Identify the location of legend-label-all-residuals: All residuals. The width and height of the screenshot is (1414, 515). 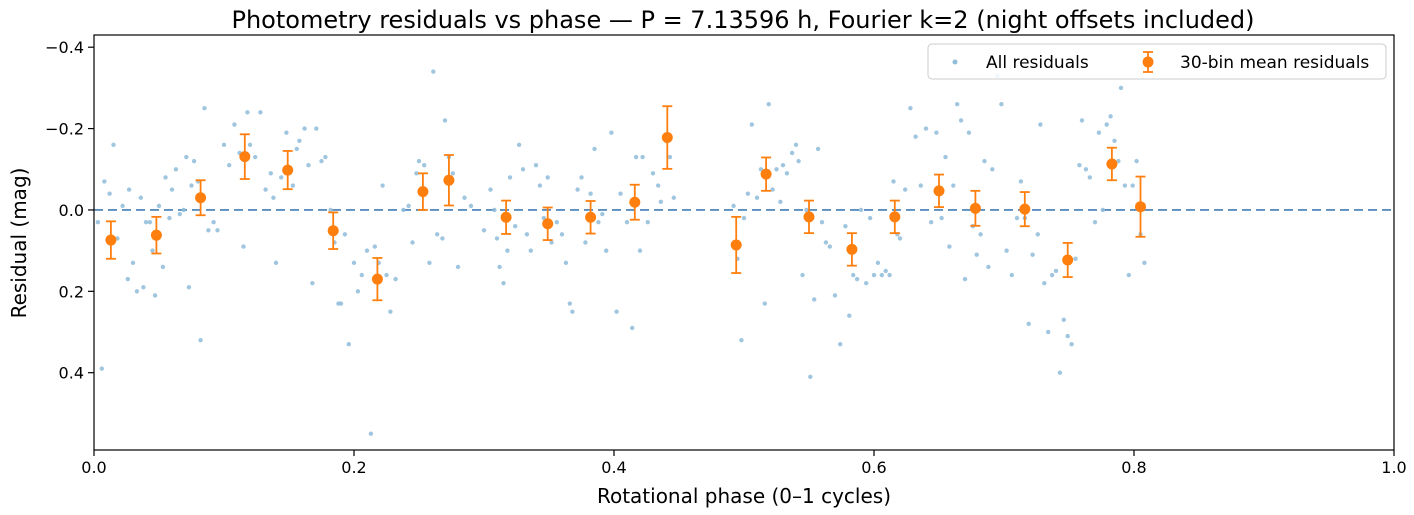
(1037, 63).